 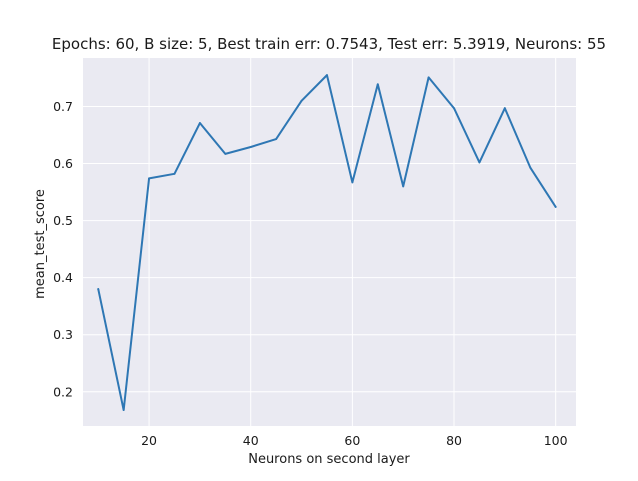 What do you see at coordinates (63, 220) in the screenshot?
I see `y-tick-label: 0.5` at bounding box center [63, 220].